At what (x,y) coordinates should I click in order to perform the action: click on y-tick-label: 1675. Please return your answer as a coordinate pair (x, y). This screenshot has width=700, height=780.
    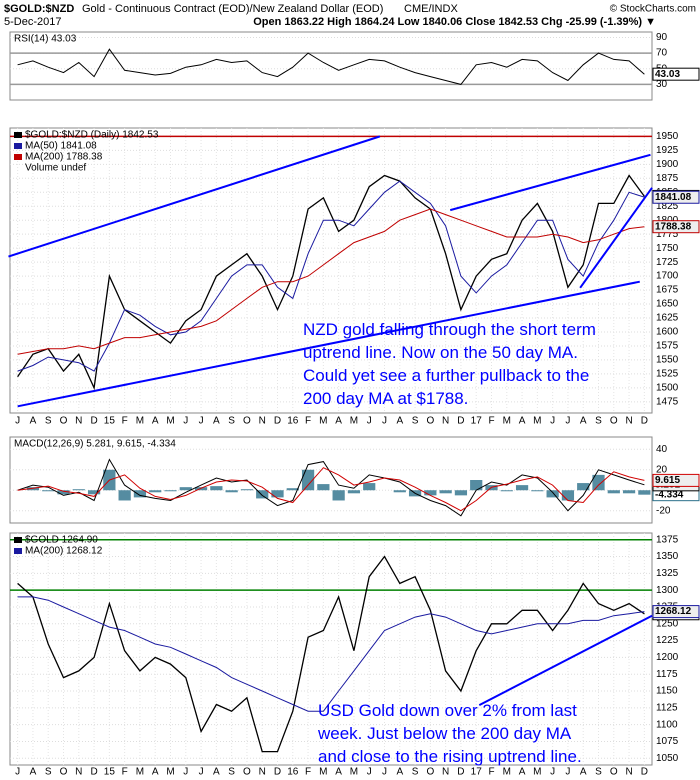
    Looking at the image, I should click on (667, 290).